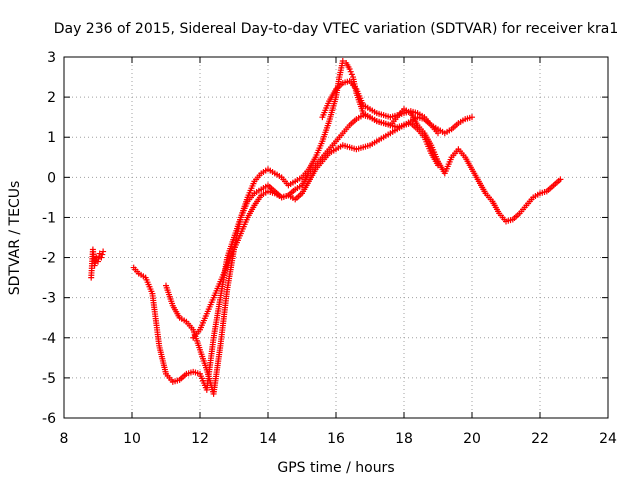 This screenshot has height=480, width=640. I want to click on x-tick-label: 18, so click(404, 439).